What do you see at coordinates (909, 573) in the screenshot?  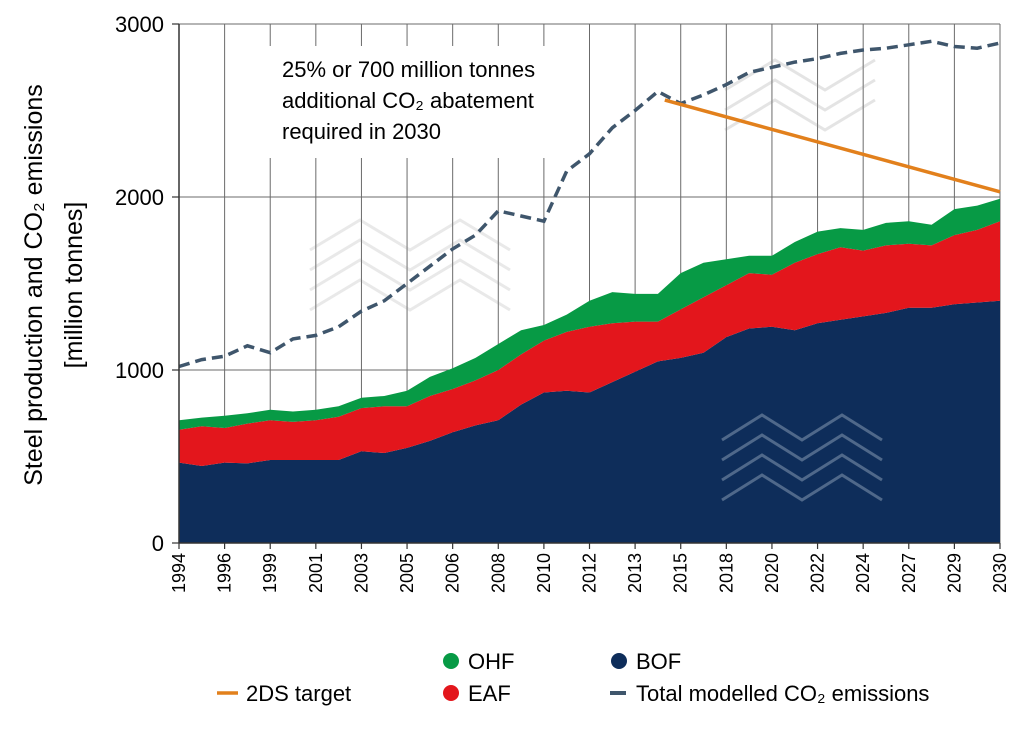 I see `x-tick-label: 2027` at bounding box center [909, 573].